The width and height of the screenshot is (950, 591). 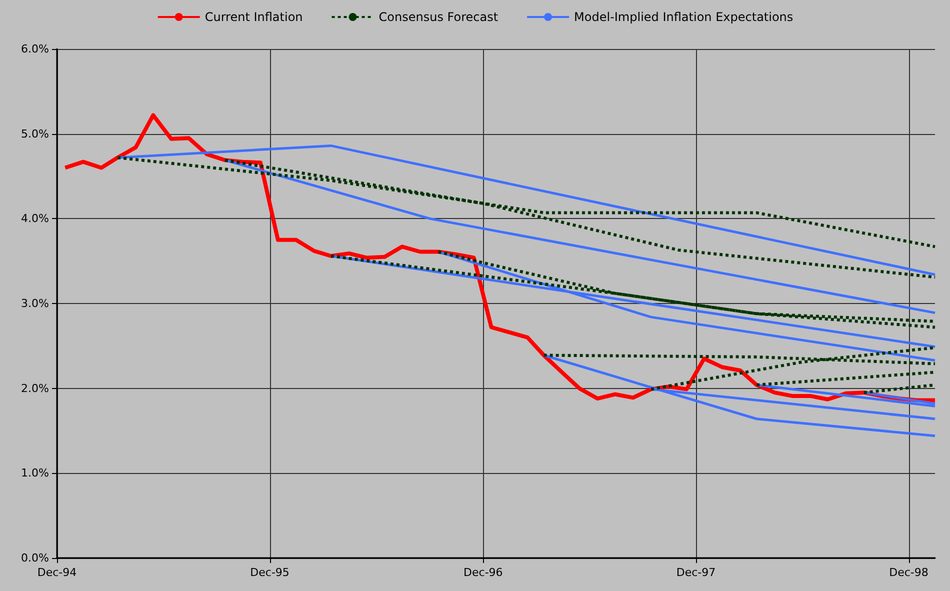 I want to click on y-tick-label: 6.0%, so click(x=35, y=49).